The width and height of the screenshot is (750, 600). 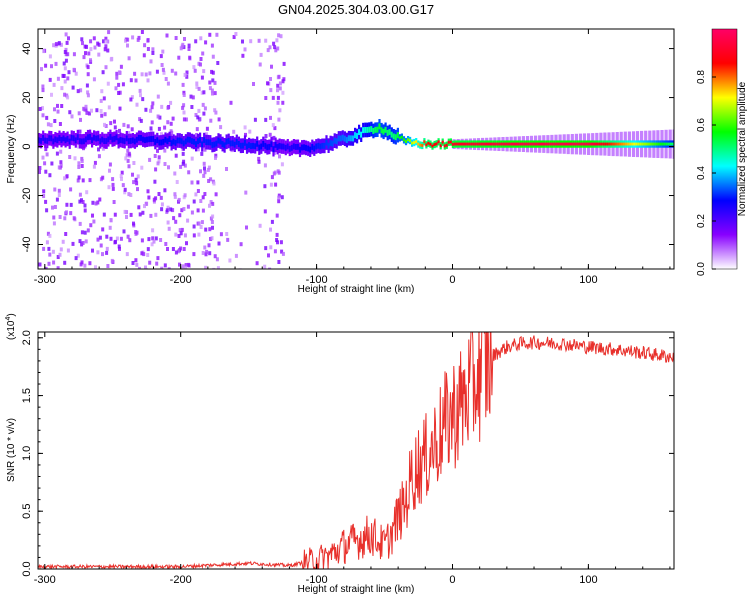 What do you see at coordinates (356, 589) in the screenshot?
I see `snr-x-label: Height of straight line (km)` at bounding box center [356, 589].